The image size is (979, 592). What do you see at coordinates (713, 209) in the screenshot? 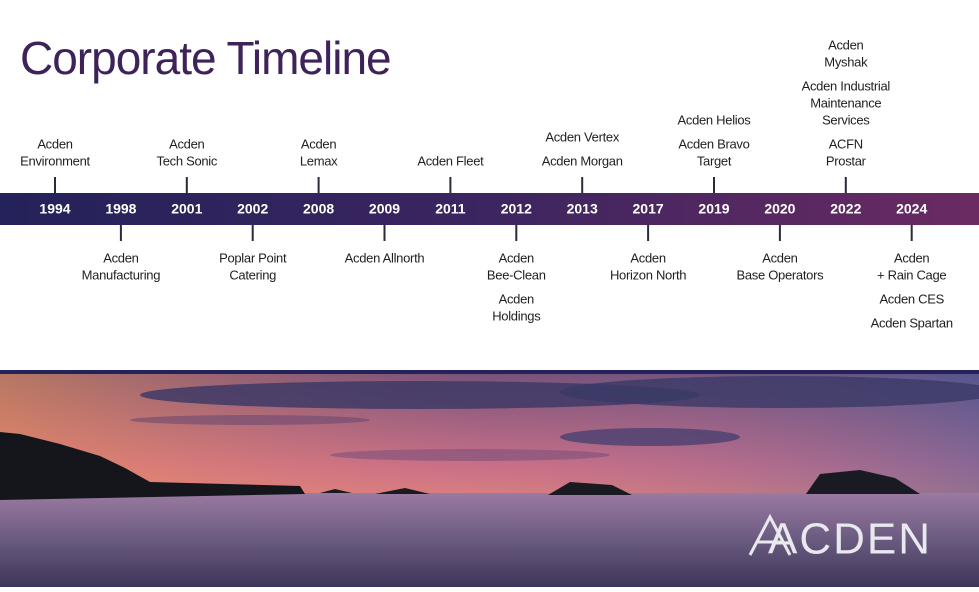
I see `year-label: 2019` at bounding box center [713, 209].